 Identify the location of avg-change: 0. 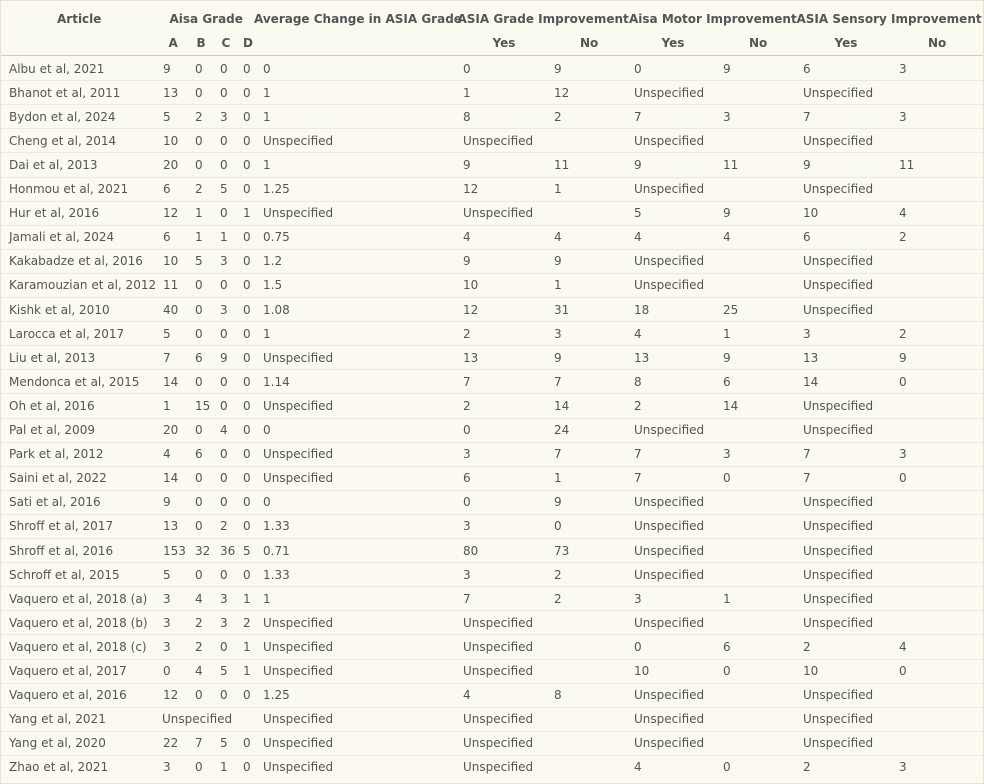
(267, 430).